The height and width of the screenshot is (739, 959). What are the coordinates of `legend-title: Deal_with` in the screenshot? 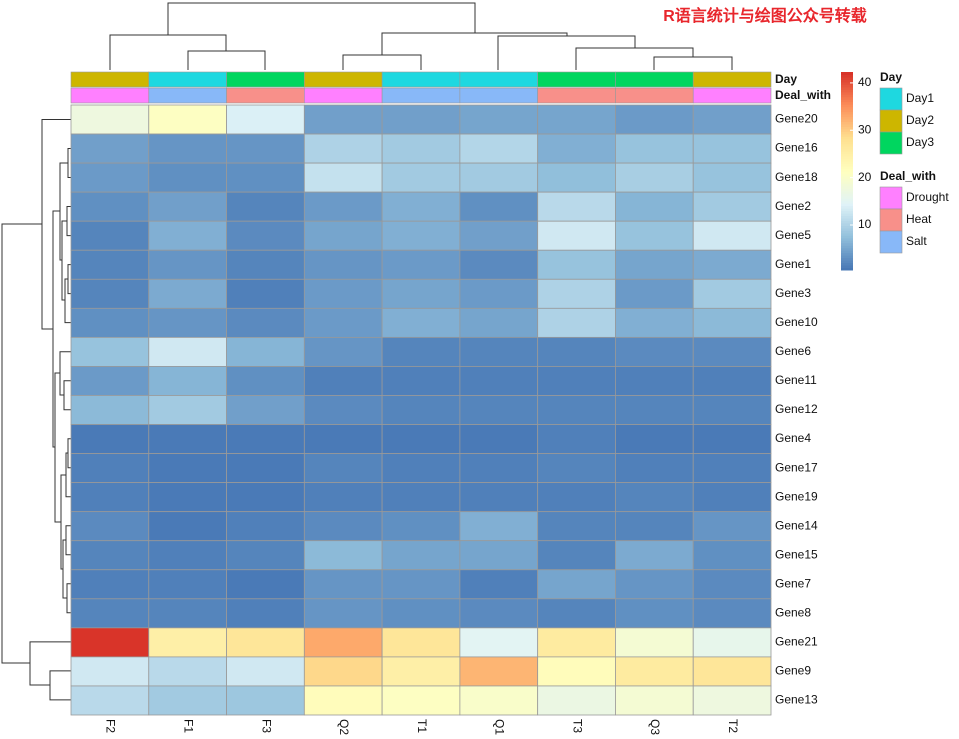 It's located at (908, 176).